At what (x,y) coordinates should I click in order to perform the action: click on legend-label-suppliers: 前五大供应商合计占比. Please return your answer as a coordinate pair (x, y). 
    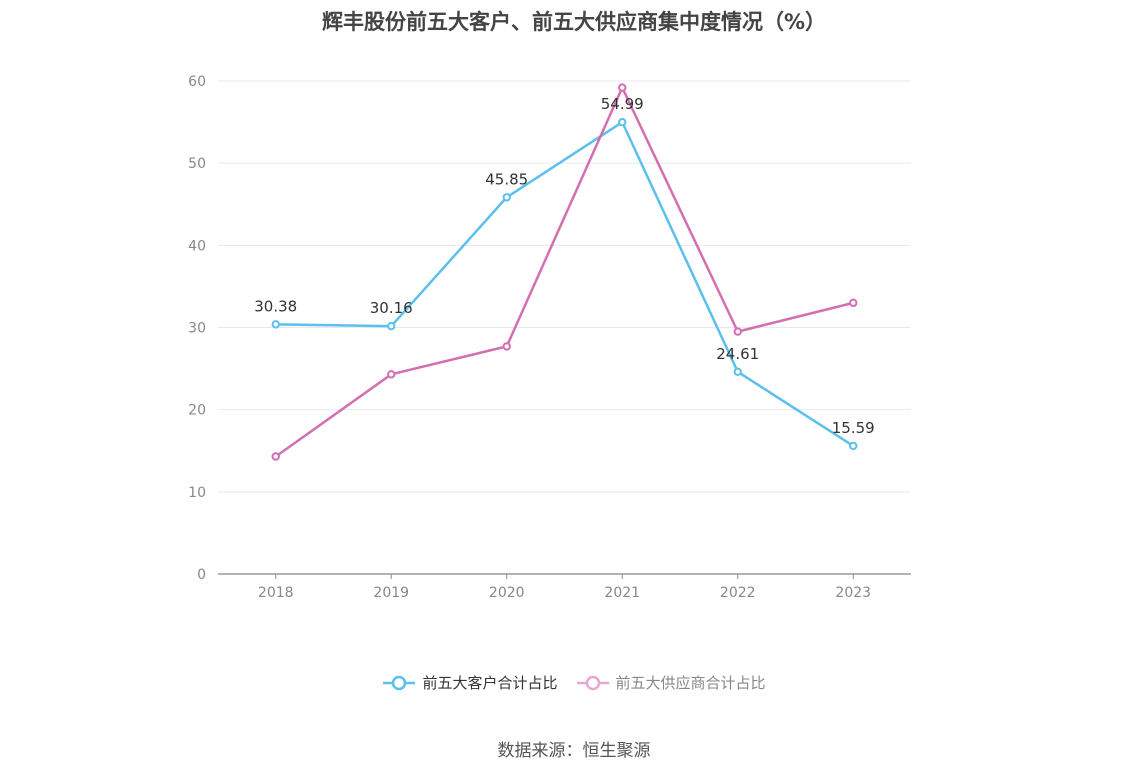
    Looking at the image, I should click on (690, 683).